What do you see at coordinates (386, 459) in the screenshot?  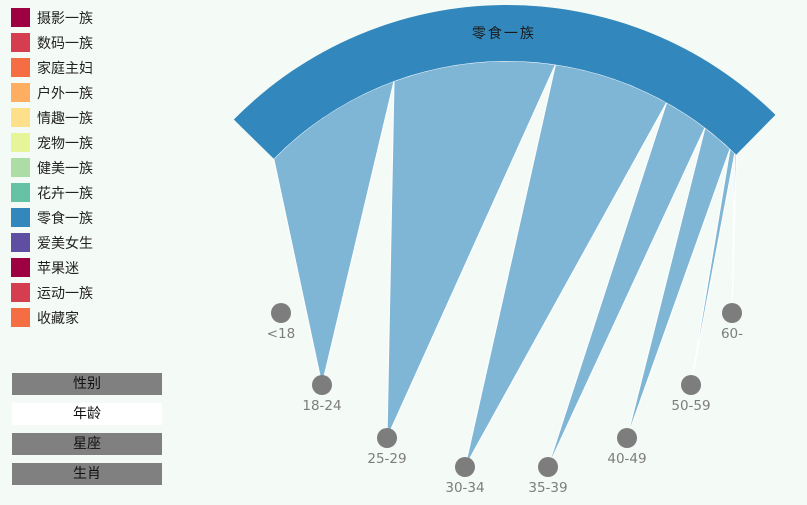 I see `node-label: 25-29` at bounding box center [386, 459].